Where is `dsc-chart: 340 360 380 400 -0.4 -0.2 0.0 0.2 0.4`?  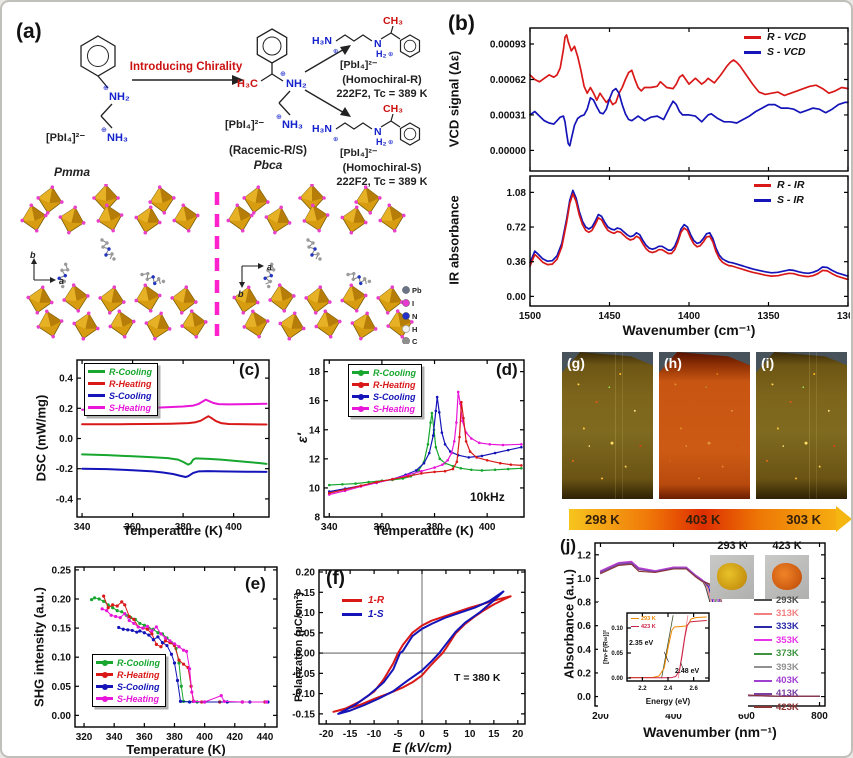
dsc-chart: 340 360 380 400 -0.4 -0.2 0.0 0.2 0.4 is located at coordinates (163, 446).